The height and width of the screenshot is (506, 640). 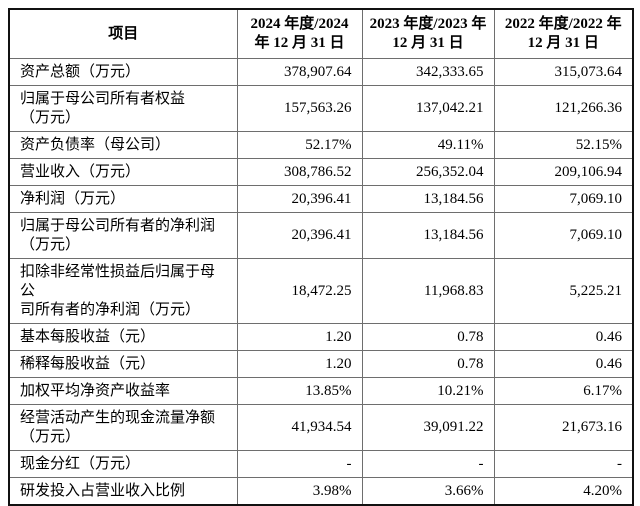 What do you see at coordinates (563, 145) in the screenshot?
I see `value-cell-2022: 52.15%` at bounding box center [563, 145].